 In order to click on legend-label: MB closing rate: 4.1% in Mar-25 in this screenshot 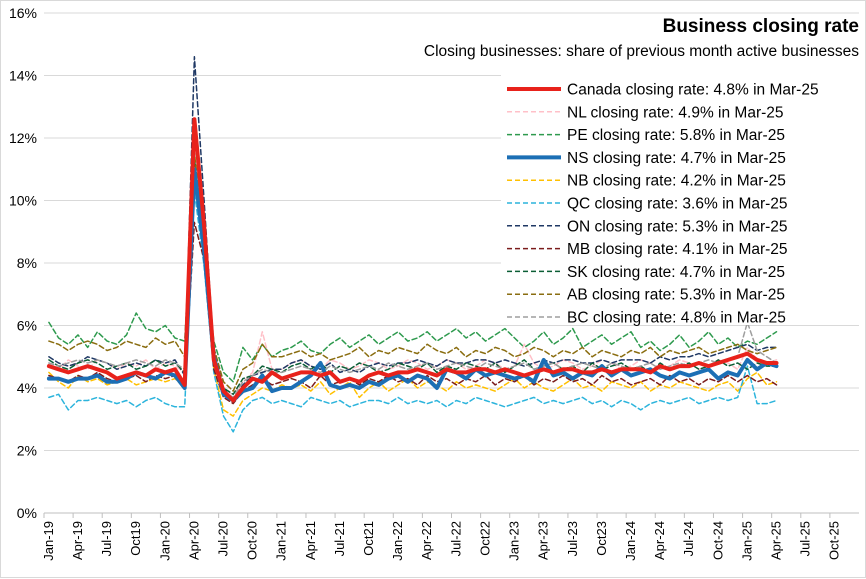, I will do `click(677, 249)`.